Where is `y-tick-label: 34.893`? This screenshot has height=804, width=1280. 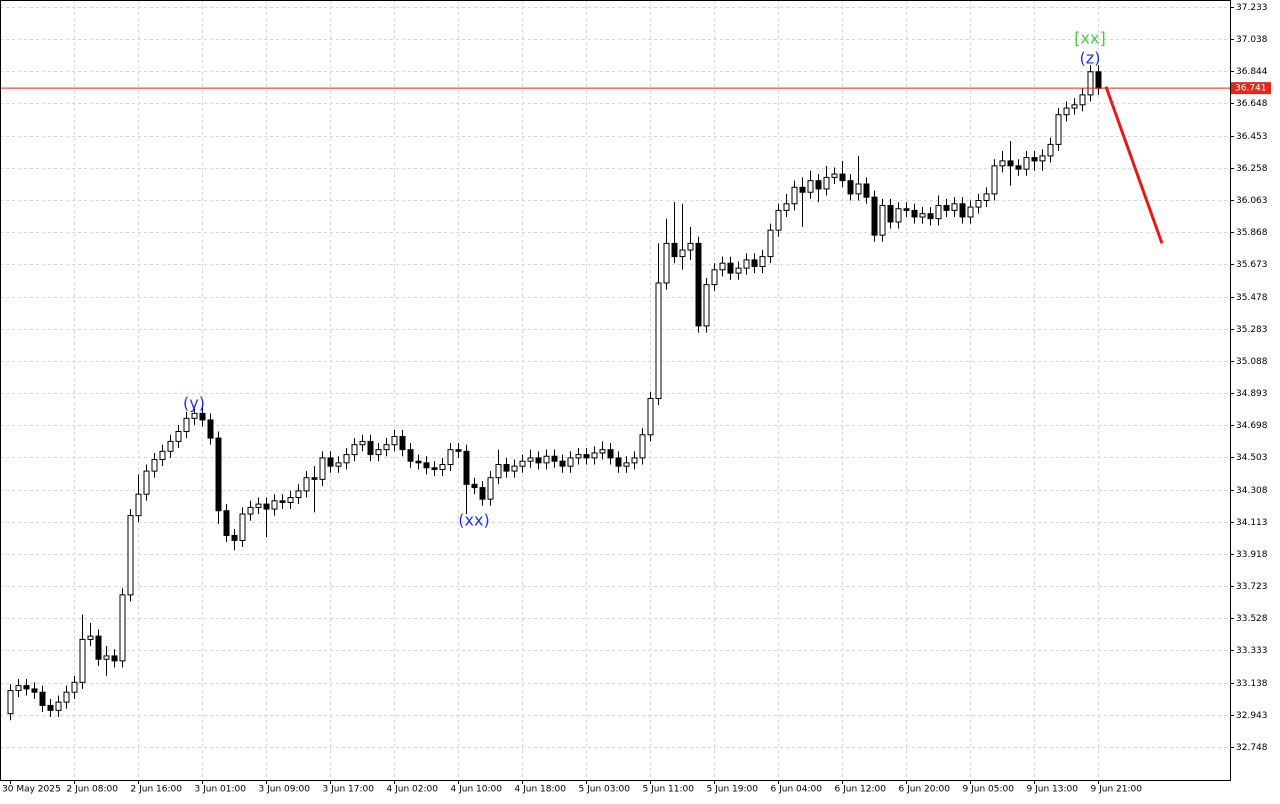 y-tick-label: 34.893 is located at coordinates (1252, 394).